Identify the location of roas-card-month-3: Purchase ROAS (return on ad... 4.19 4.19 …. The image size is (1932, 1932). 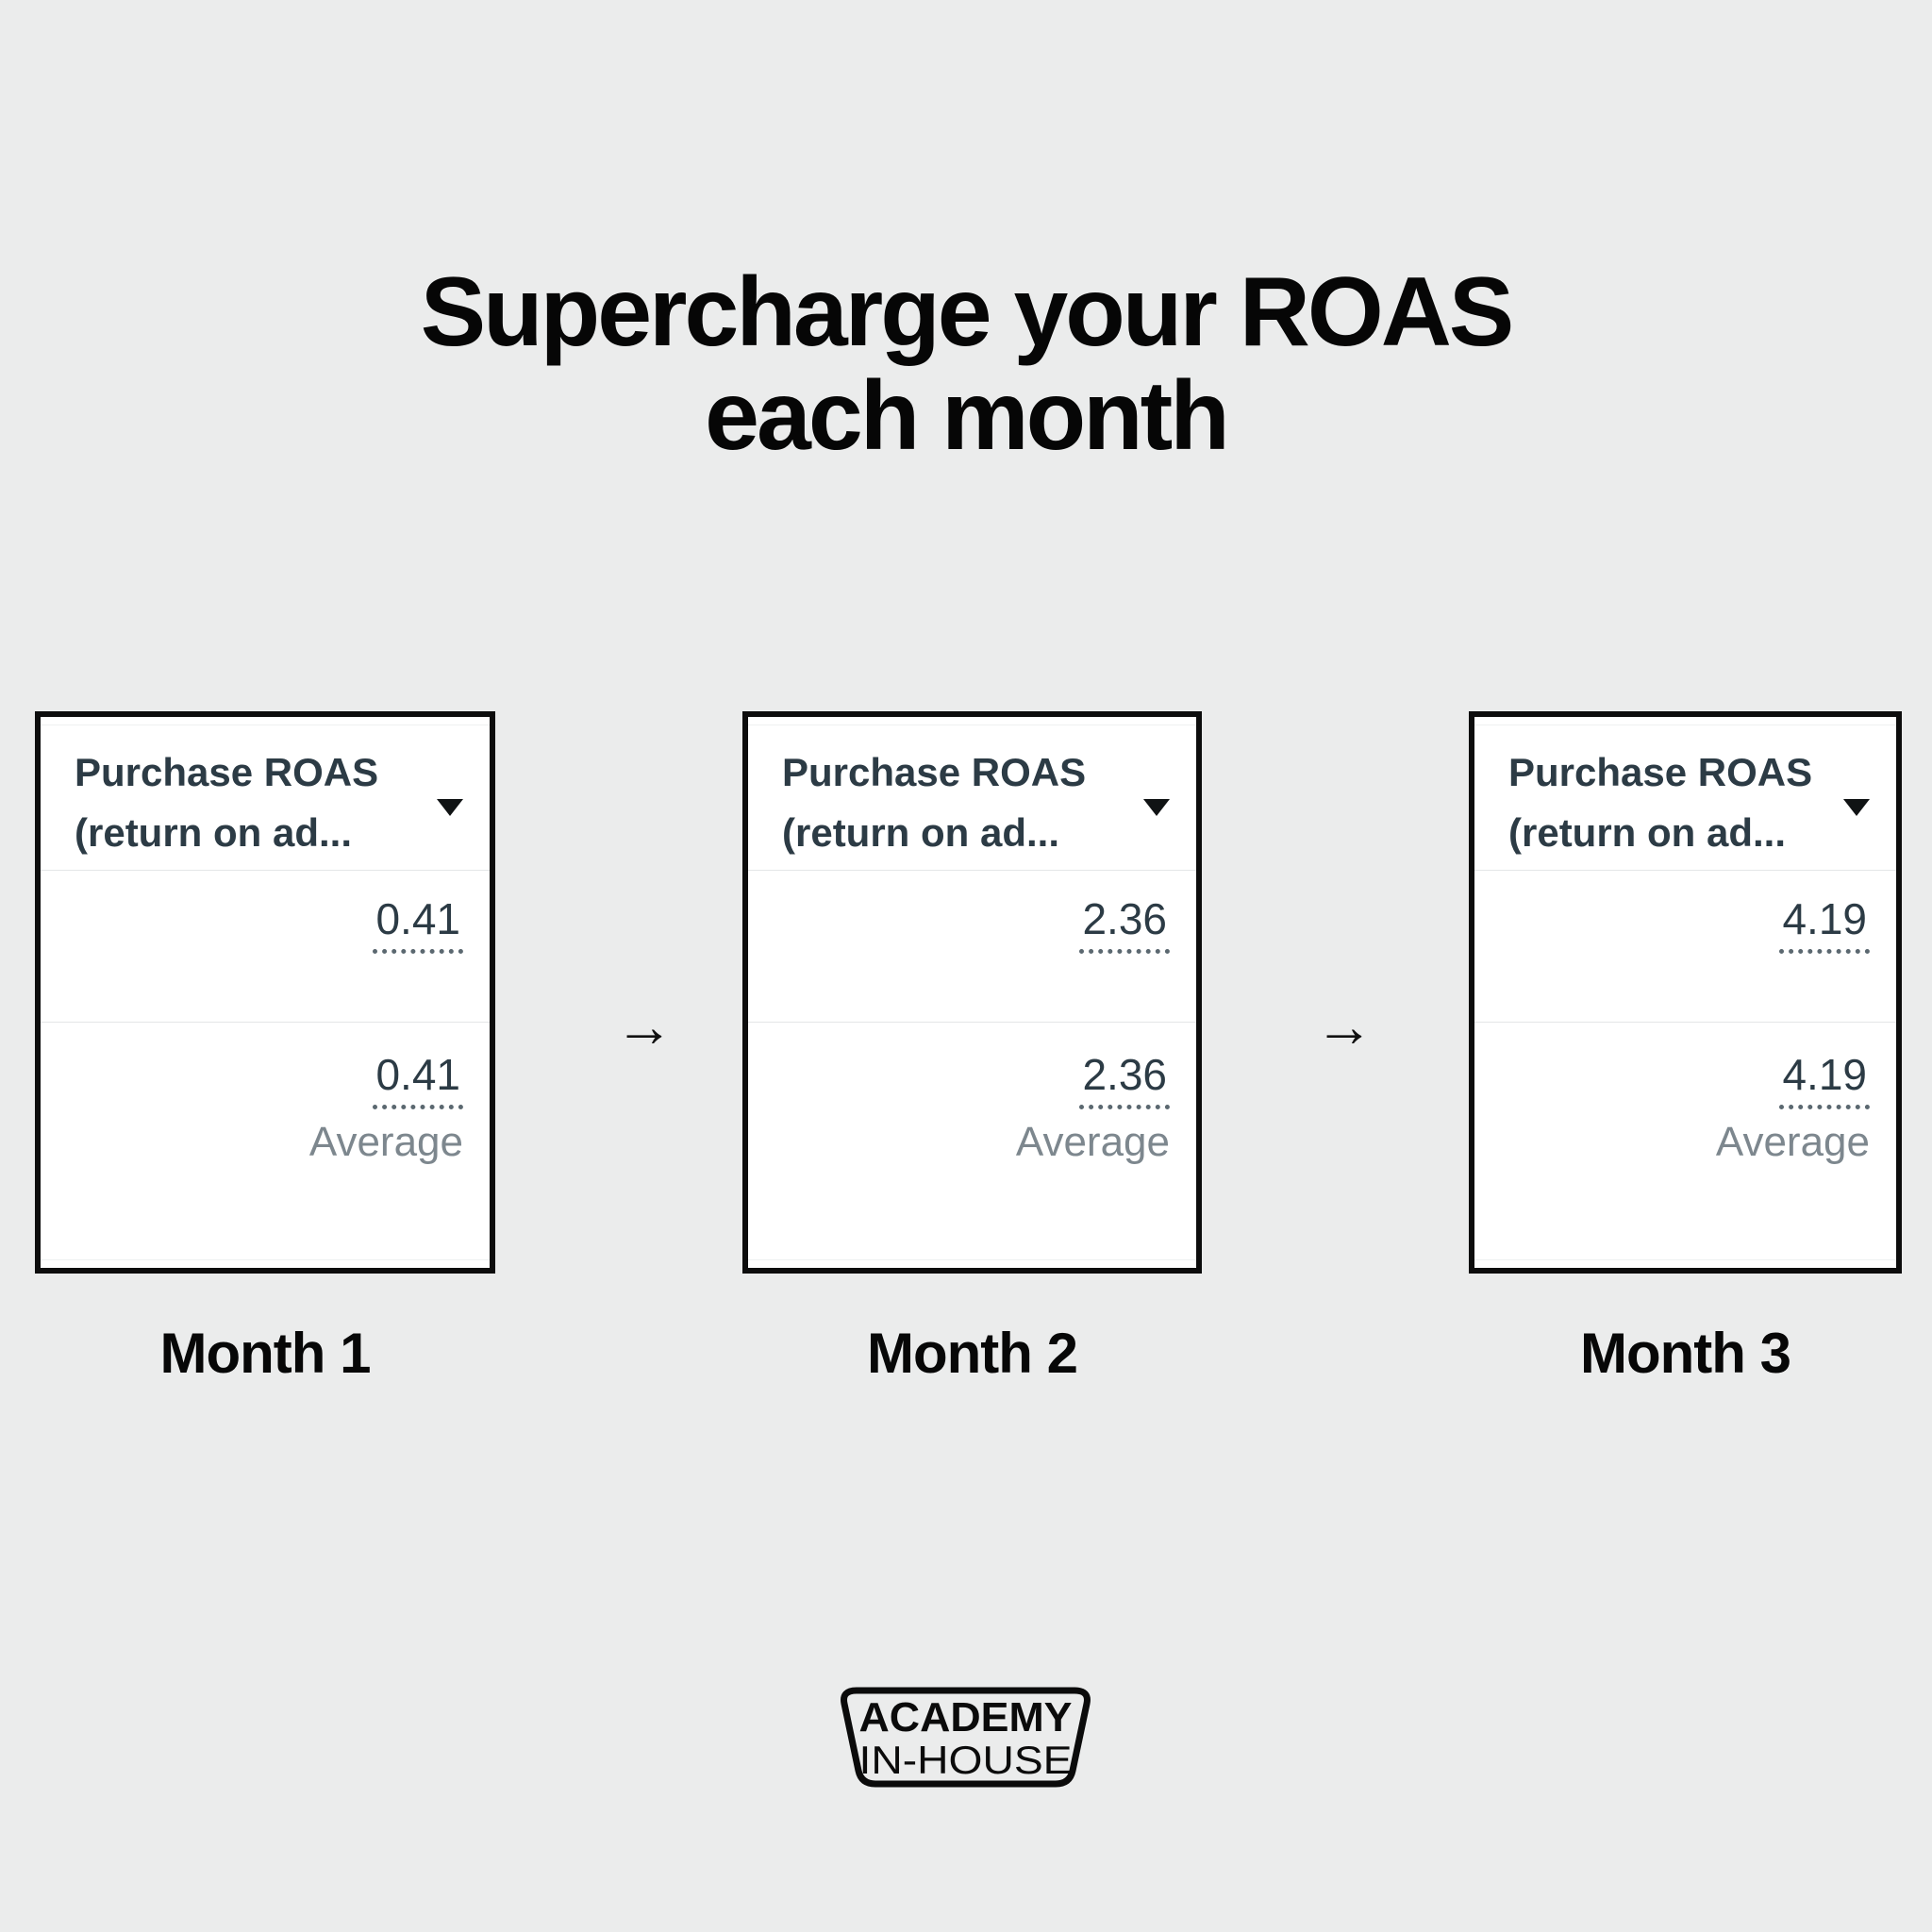
(1686, 993).